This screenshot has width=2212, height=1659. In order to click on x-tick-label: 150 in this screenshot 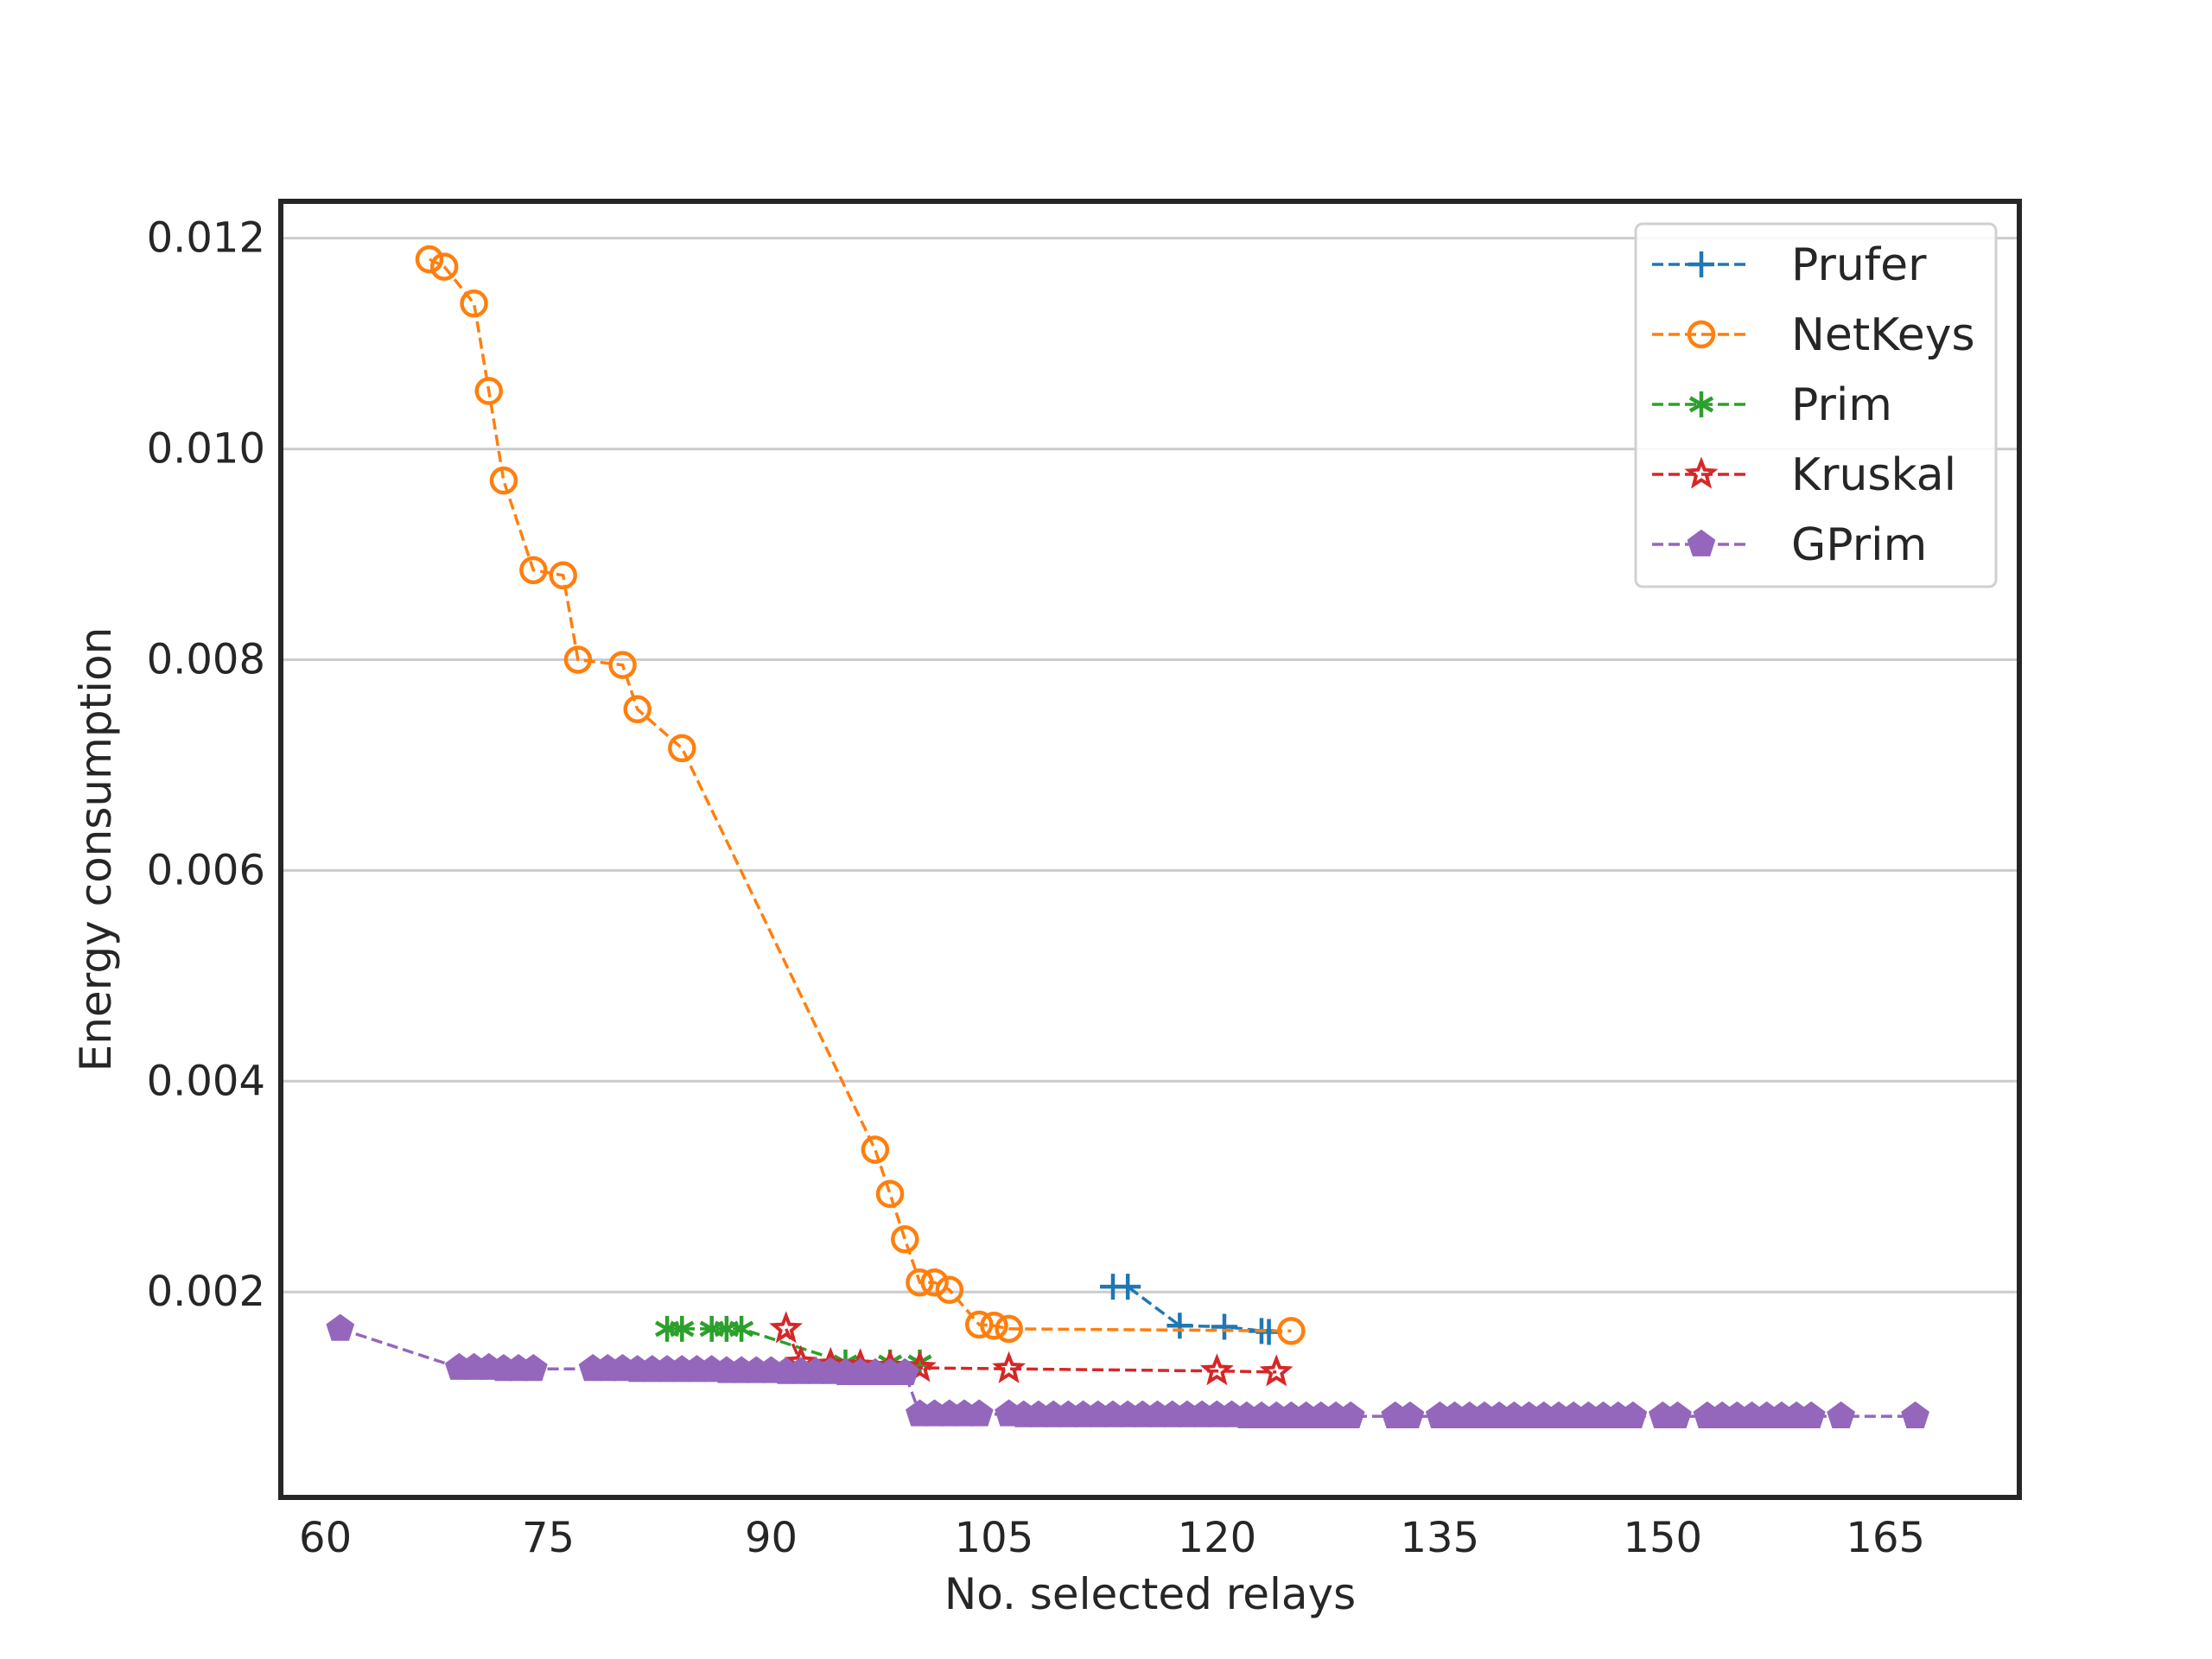, I will do `click(1662, 1538)`.